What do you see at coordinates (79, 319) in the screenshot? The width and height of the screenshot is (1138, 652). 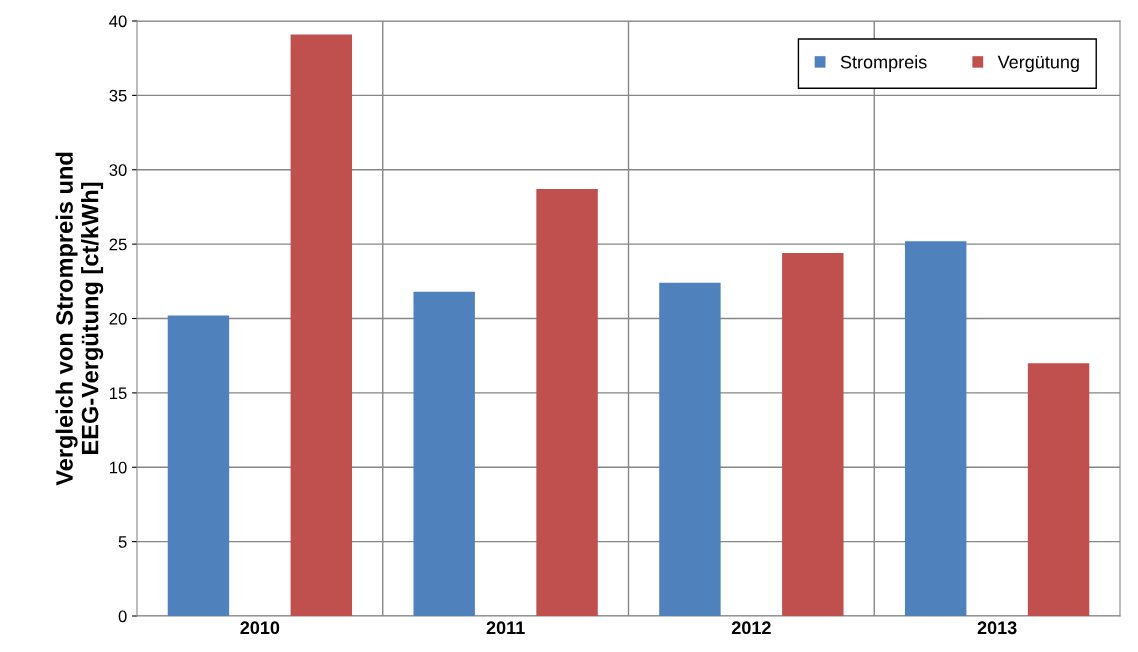 I see `y-axis-title: Vergleich von Strompreis und EEG-Vergütung [ct/kWh]` at bounding box center [79, 319].